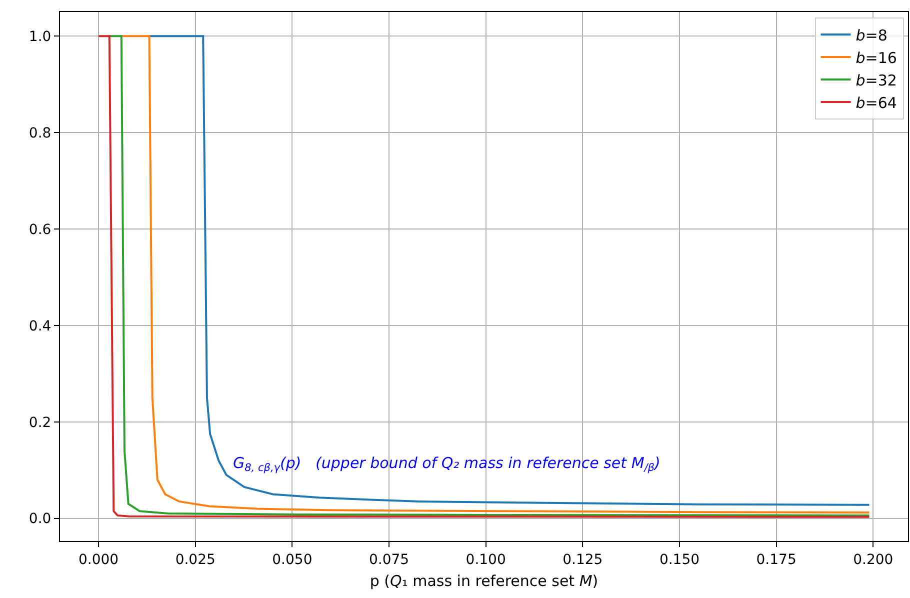 Image resolution: width=910 pixels, height=598 pixels. What do you see at coordinates (876, 80) in the screenshot?
I see `legend-label: b=32` at bounding box center [876, 80].